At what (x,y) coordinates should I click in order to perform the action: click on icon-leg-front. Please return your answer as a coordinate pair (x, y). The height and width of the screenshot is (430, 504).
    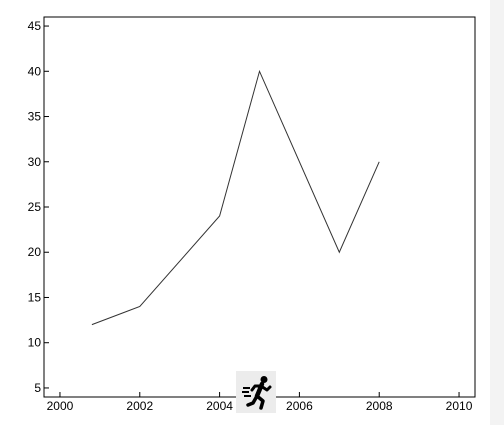
    Looking at the image, I should click on (260, 402).